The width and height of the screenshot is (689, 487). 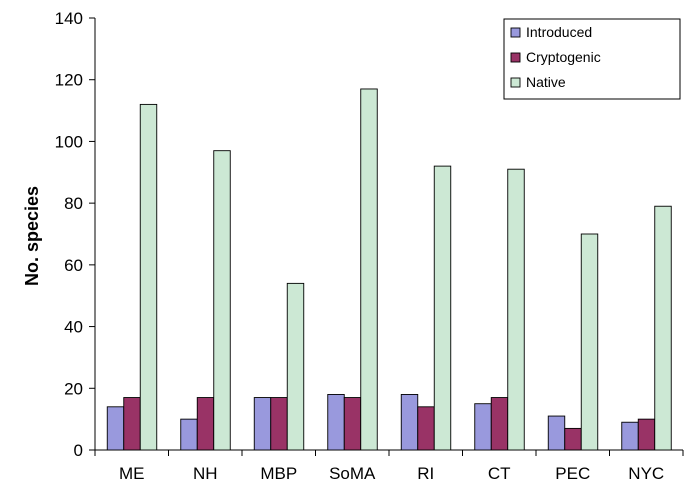 I want to click on bar-native-ct, so click(x=516, y=309).